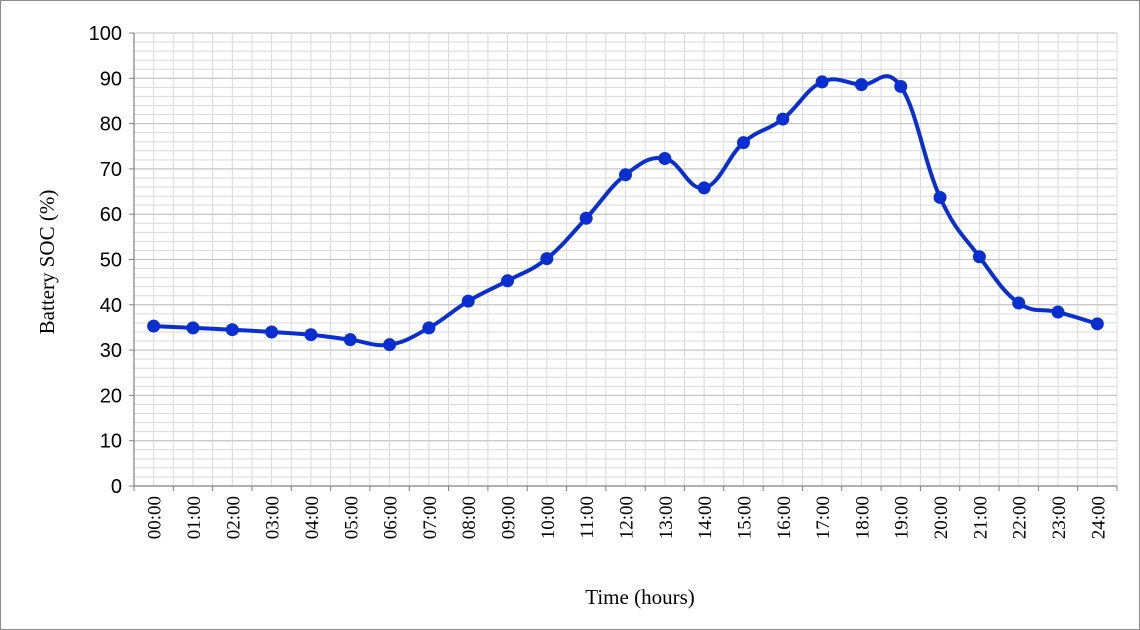  What do you see at coordinates (273, 517) in the screenshot?
I see `x-tick-label: 03:00` at bounding box center [273, 517].